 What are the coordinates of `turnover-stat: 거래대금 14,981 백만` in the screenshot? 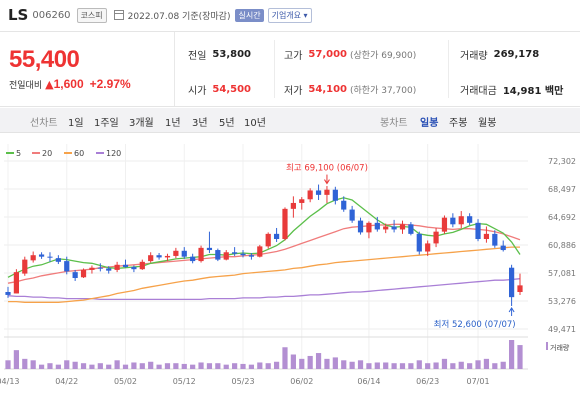 It's located at (512, 91).